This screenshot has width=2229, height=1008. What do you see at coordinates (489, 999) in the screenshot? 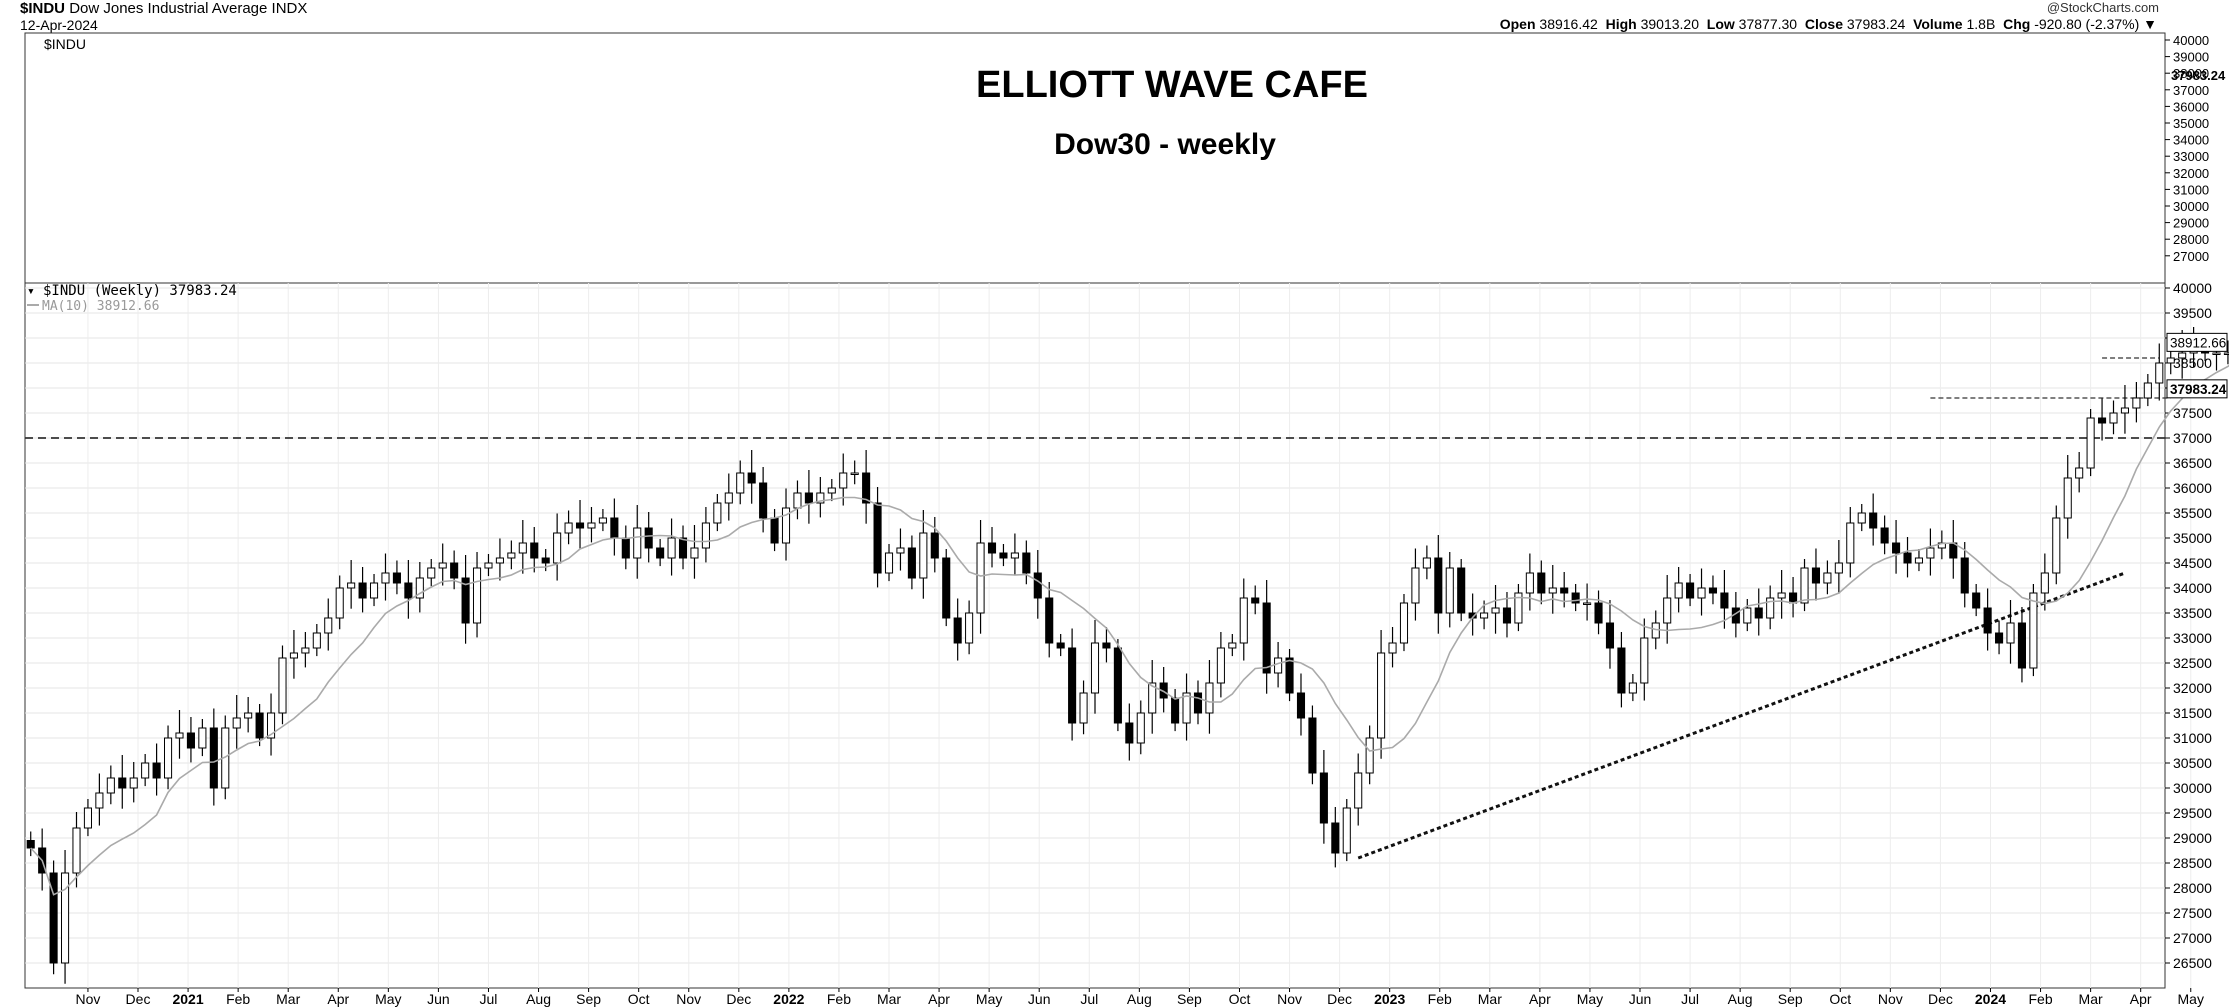
I see `x-tick-label: Jul` at bounding box center [489, 999].